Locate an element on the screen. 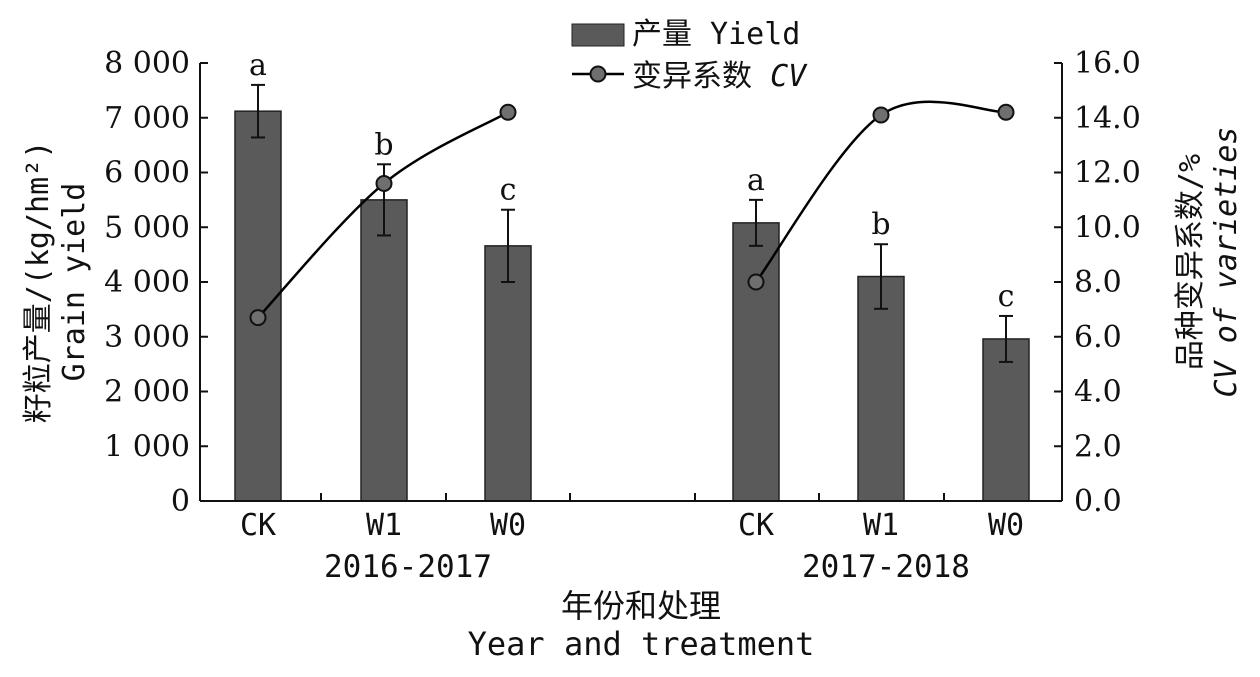 This screenshot has width=1260, height=677. significance-label-6: c is located at coordinates (1006, 296).